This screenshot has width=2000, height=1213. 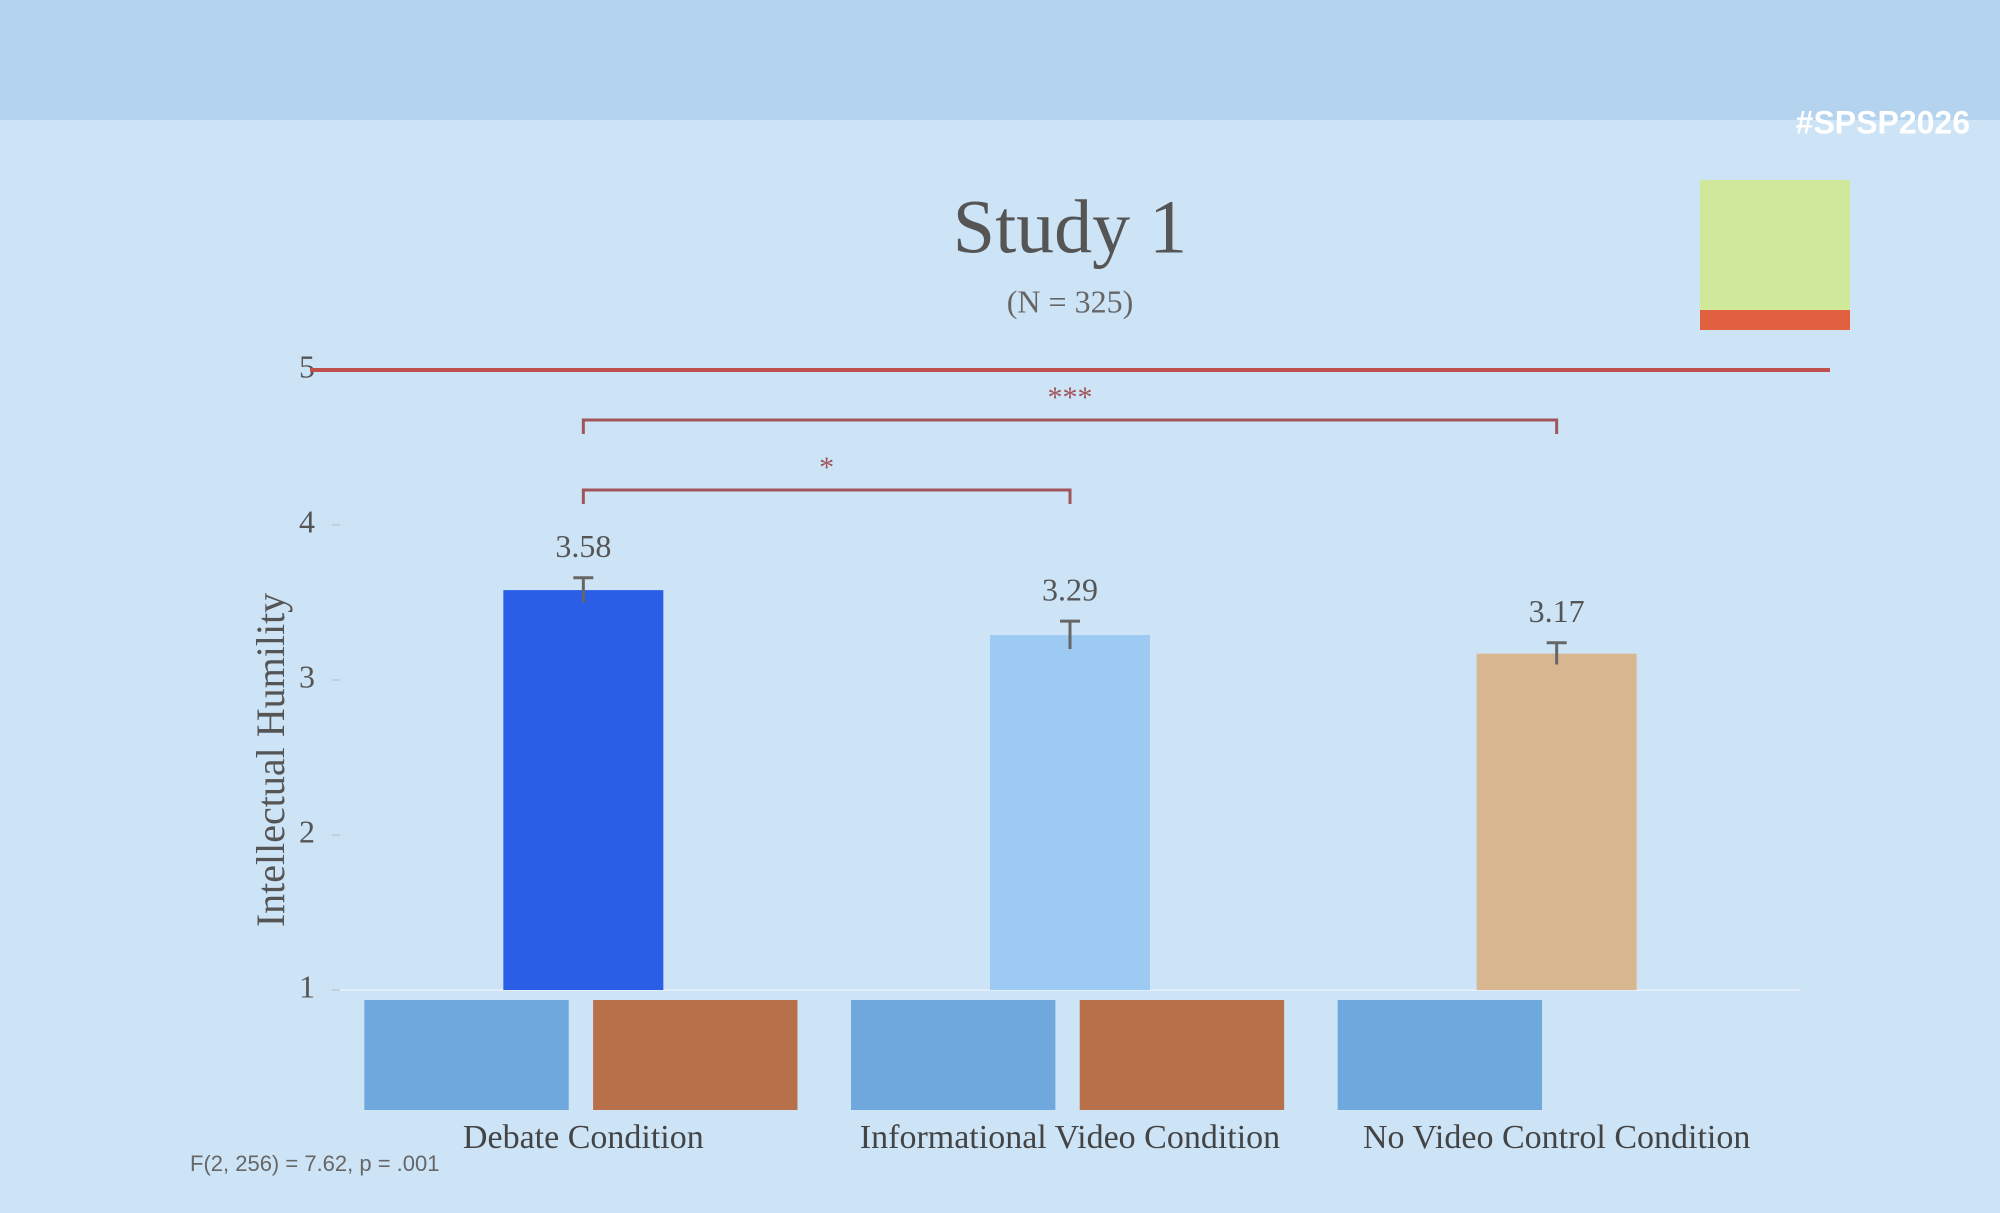 I want to click on header-band, so click(x=1000, y=60).